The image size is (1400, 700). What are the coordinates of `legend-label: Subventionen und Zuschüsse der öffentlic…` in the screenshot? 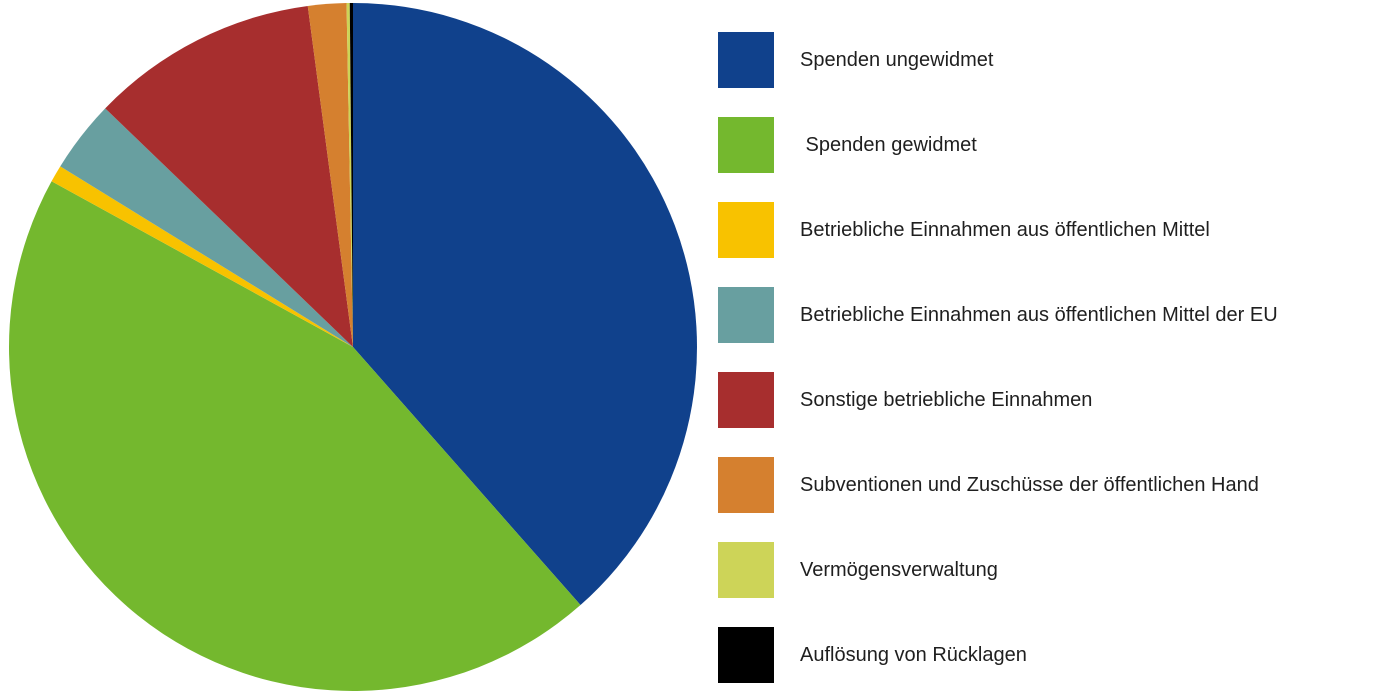 It's located at (1029, 485).